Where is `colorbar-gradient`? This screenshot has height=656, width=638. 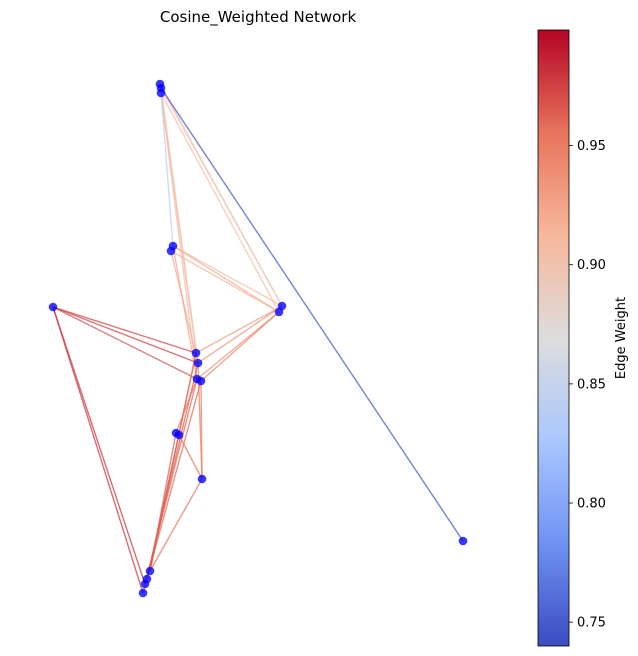
colorbar-gradient is located at coordinates (553, 338).